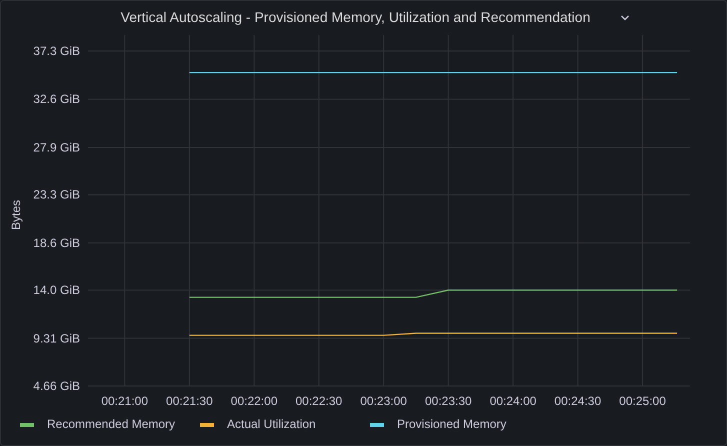 The width and height of the screenshot is (727, 446). What do you see at coordinates (319, 401) in the screenshot?
I see `x-tick-label: 00:22:30` at bounding box center [319, 401].